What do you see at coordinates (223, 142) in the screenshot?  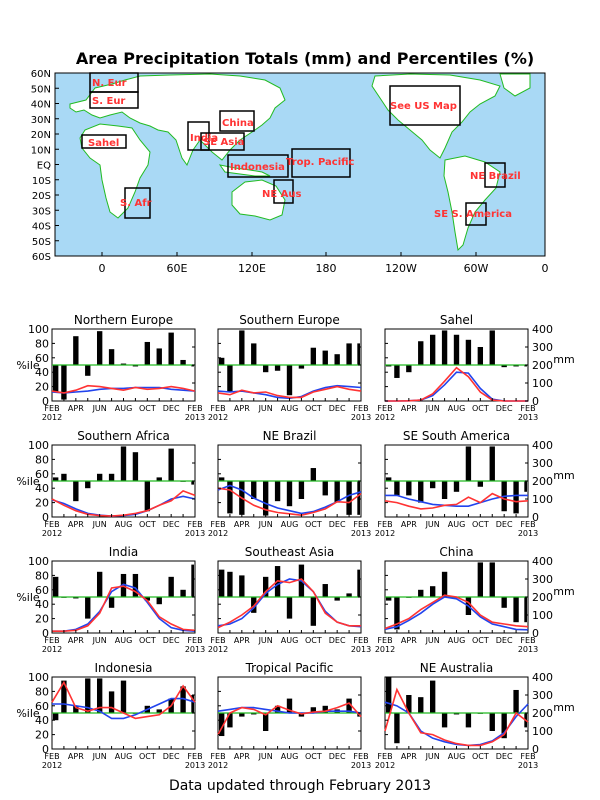 I see `region-label: SE Asia` at bounding box center [223, 142].